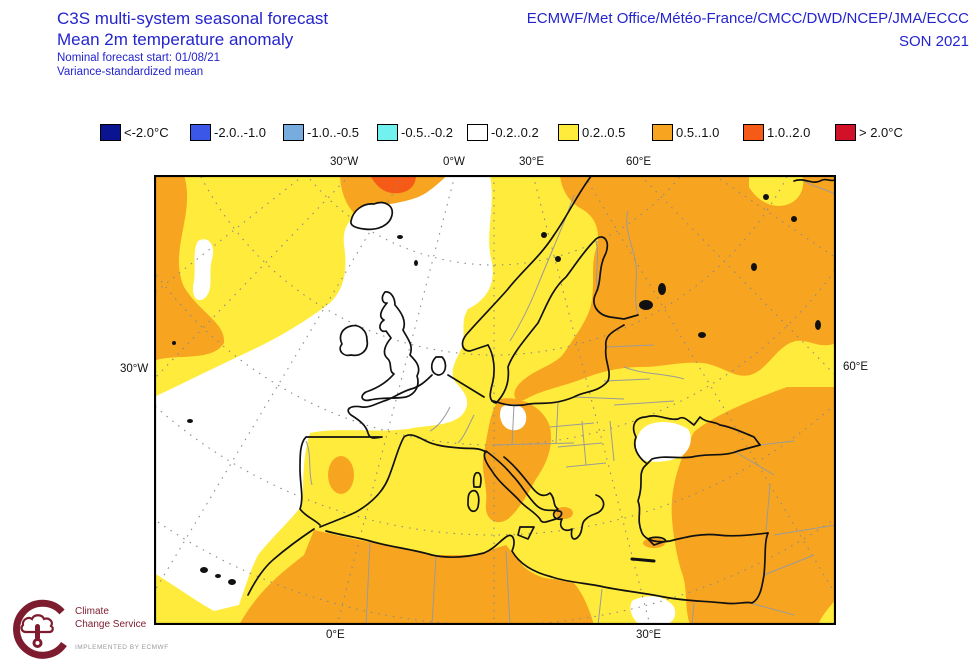 This screenshot has height=672, width=979. Describe the element at coordinates (122, 647) in the screenshot. I see `logo-subtext: IMPLEMENTED BY ECMWF` at that location.